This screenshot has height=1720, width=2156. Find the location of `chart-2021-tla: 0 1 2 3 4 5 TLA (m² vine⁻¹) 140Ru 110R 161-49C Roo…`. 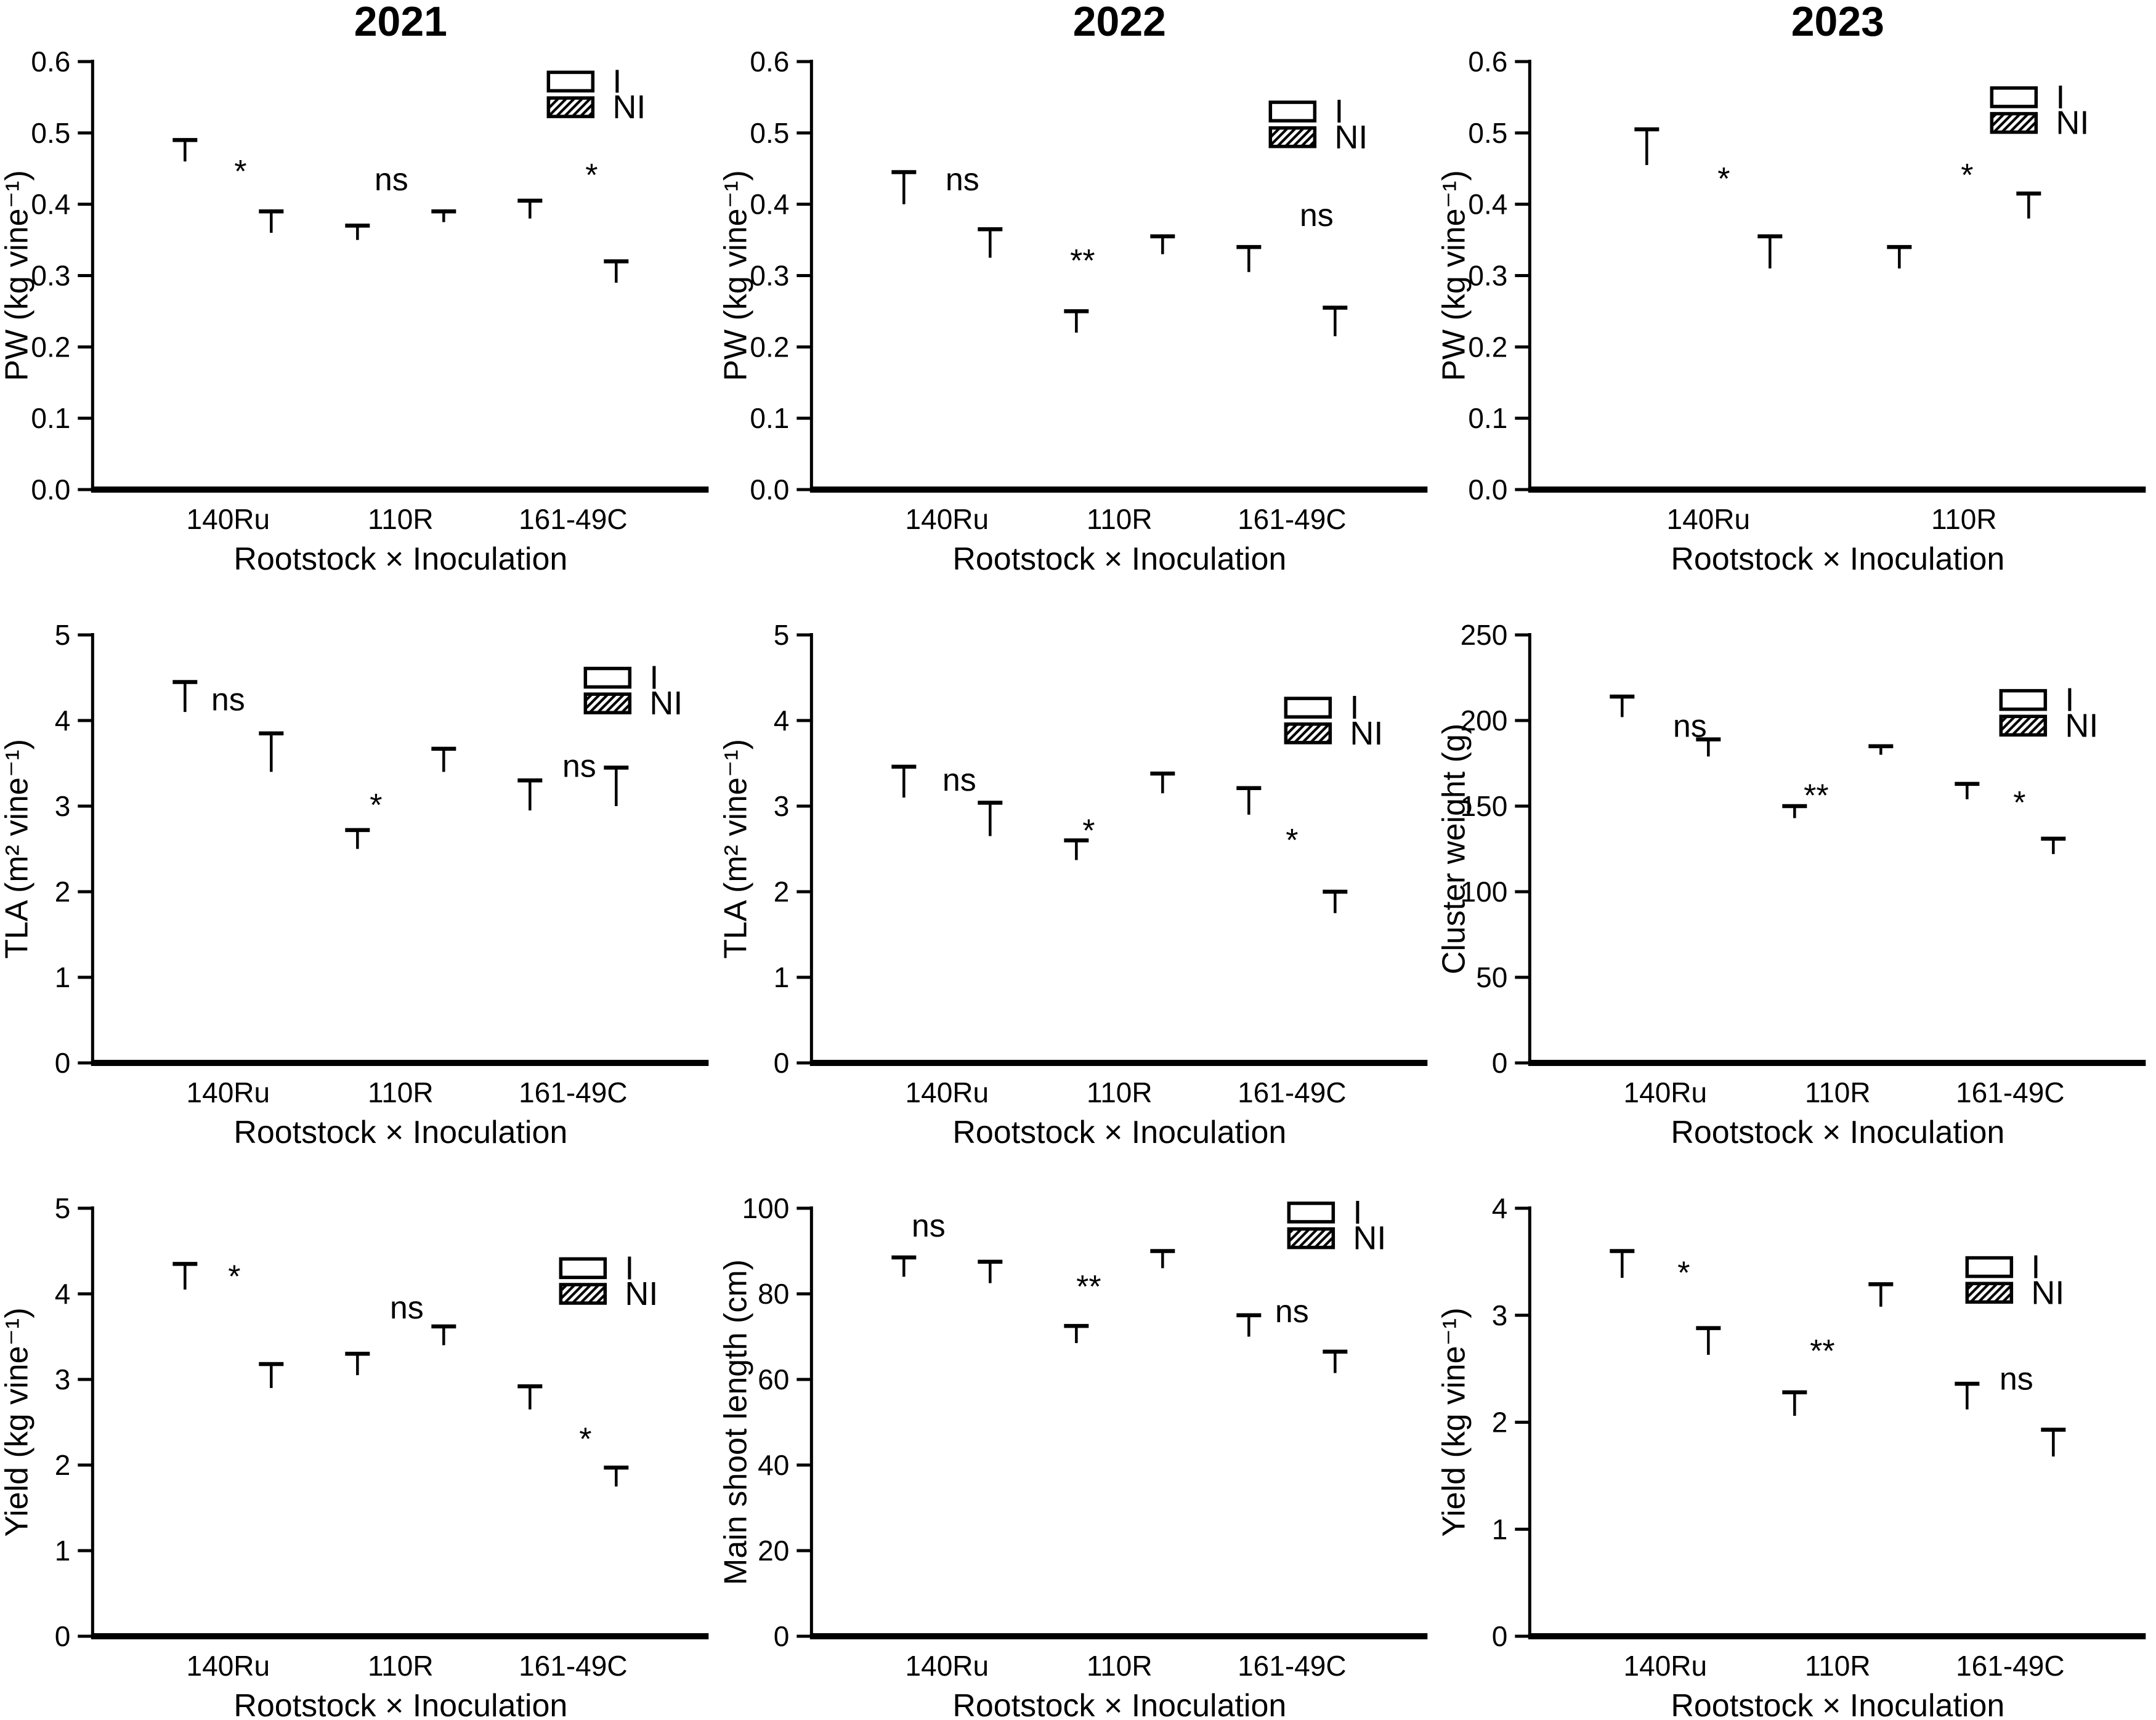

chart-2021-tla: 0 1 2 3 4 5 TLA (m² vine⁻¹) 140Ru 110R 161-49C Roo… is located at coordinates (359, 860).